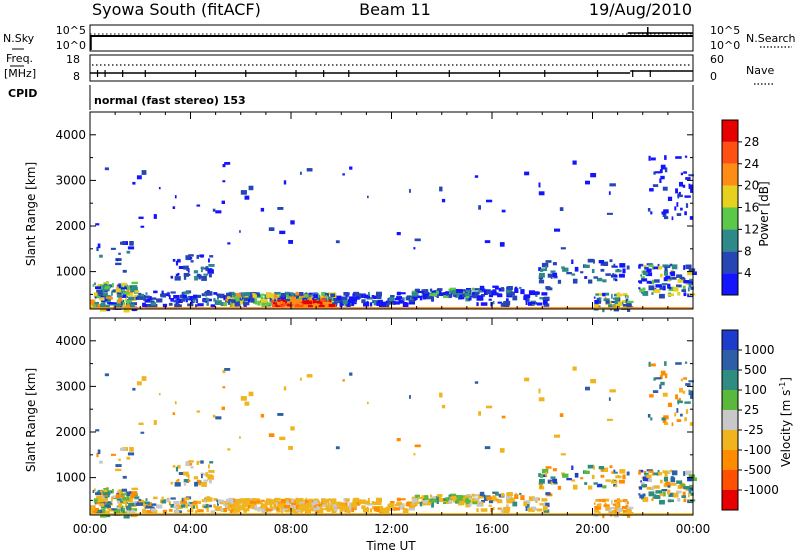 The image size is (800, 558). Describe the element at coordinates (760, 70) in the screenshot. I see `nave-label: Nave` at that location.